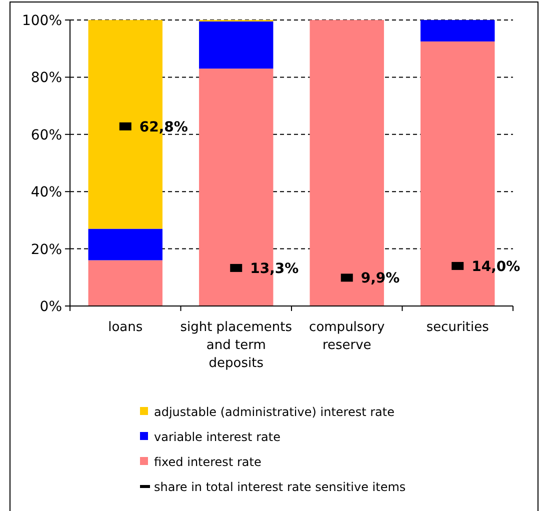 This screenshot has height=511, width=540. What do you see at coordinates (42, 21) in the screenshot?
I see `y-tick-label: 100%` at bounding box center [42, 21].